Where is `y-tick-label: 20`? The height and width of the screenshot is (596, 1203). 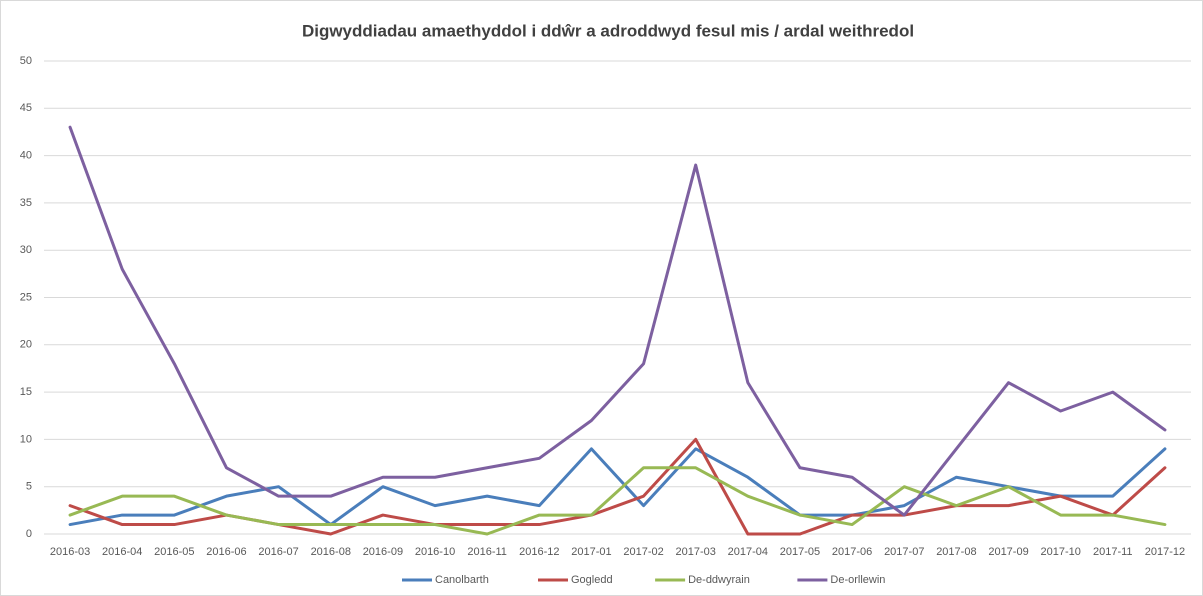 y-tick-label: 20 is located at coordinates (26, 345).